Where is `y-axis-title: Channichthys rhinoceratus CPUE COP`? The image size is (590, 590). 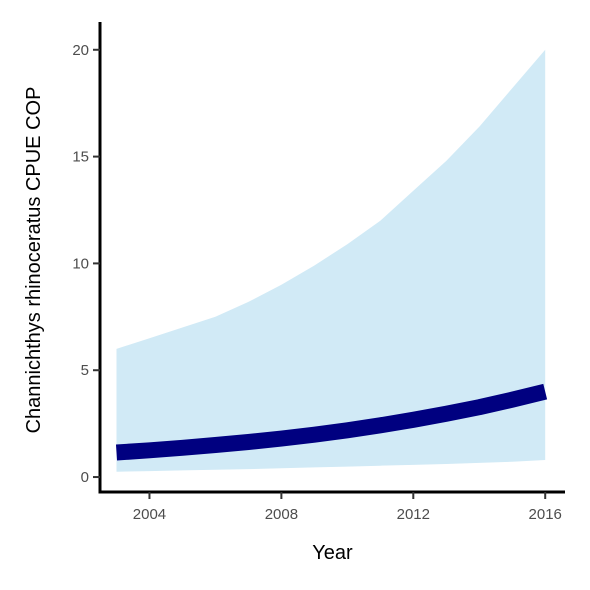 y-axis-title: Channichthys rhinoceratus CPUE COP is located at coordinates (34, 260).